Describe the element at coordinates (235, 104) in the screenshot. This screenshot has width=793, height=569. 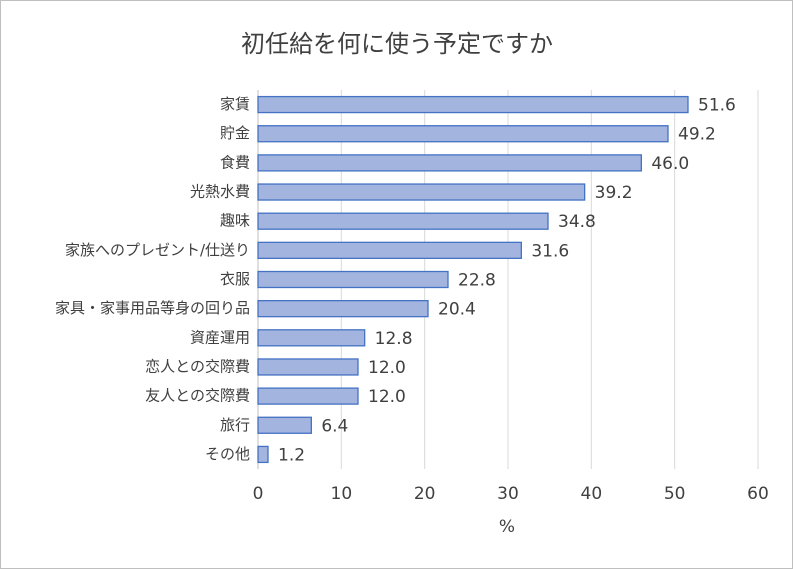
I see `y-tick-label: 家賃` at that location.